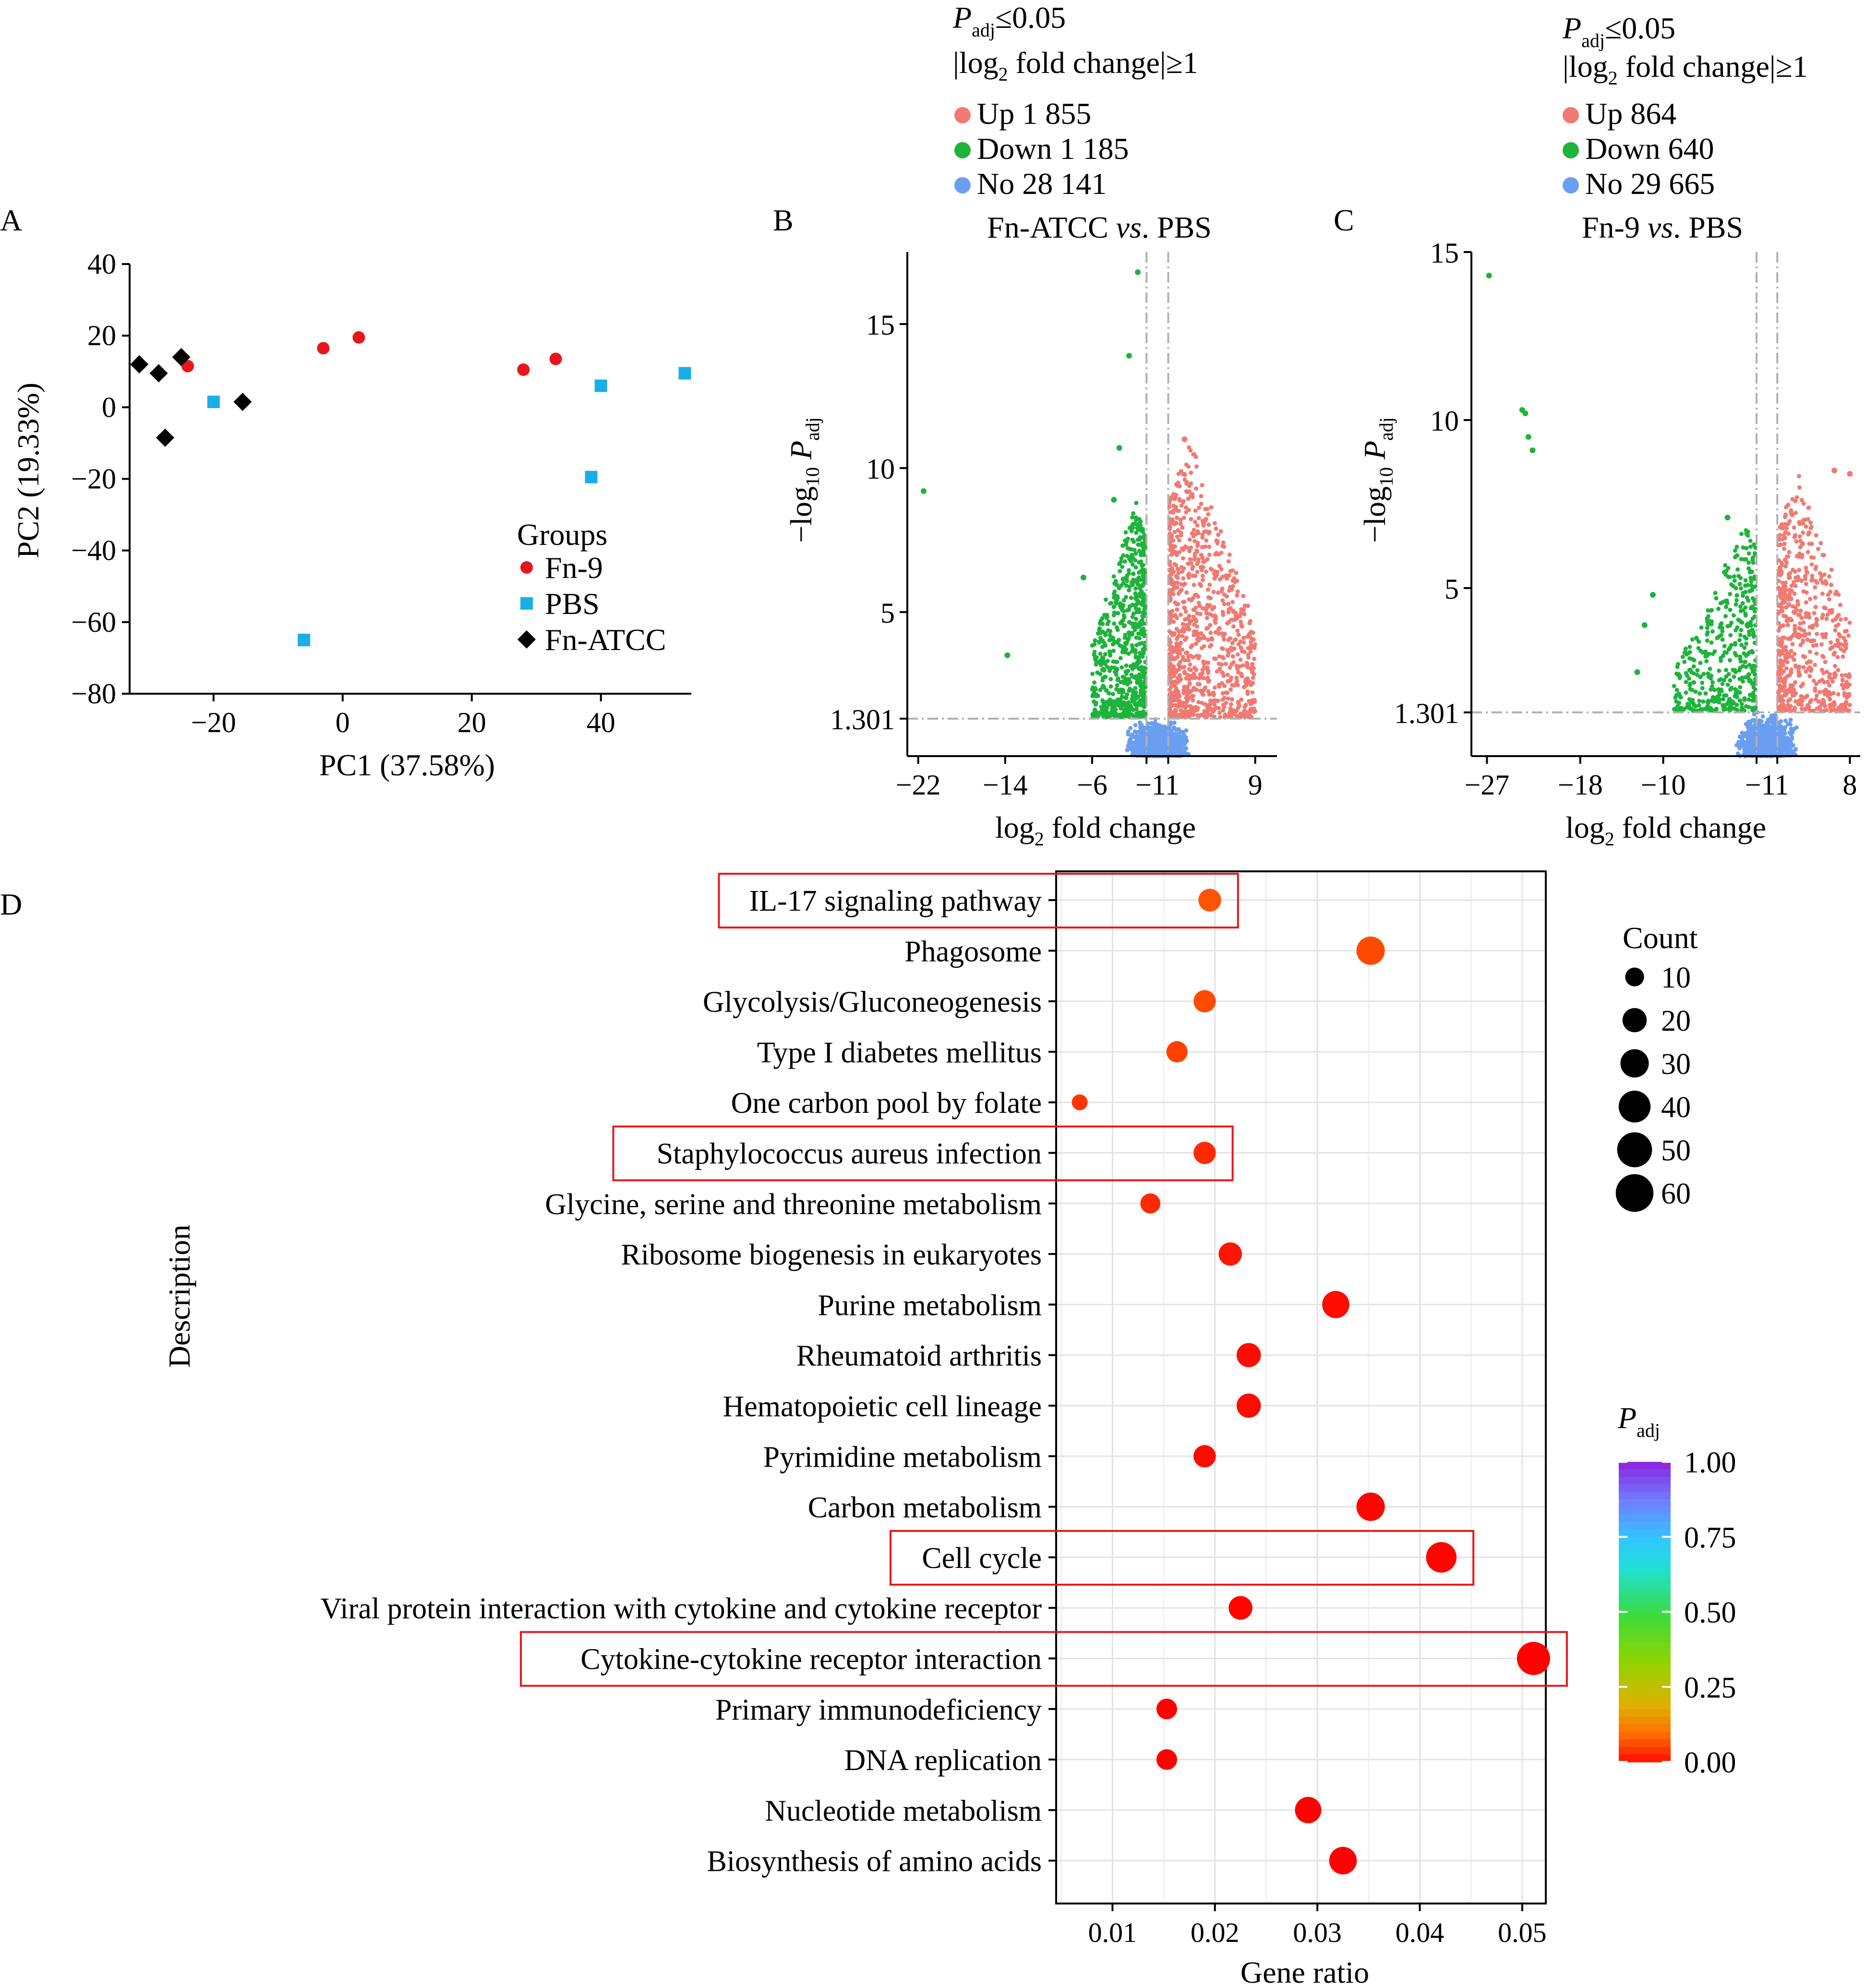 Image resolution: width=1866 pixels, height=1988 pixels. Describe the element at coordinates (962, 150) in the screenshot. I see `volcano-legend-marker-down` at that location.